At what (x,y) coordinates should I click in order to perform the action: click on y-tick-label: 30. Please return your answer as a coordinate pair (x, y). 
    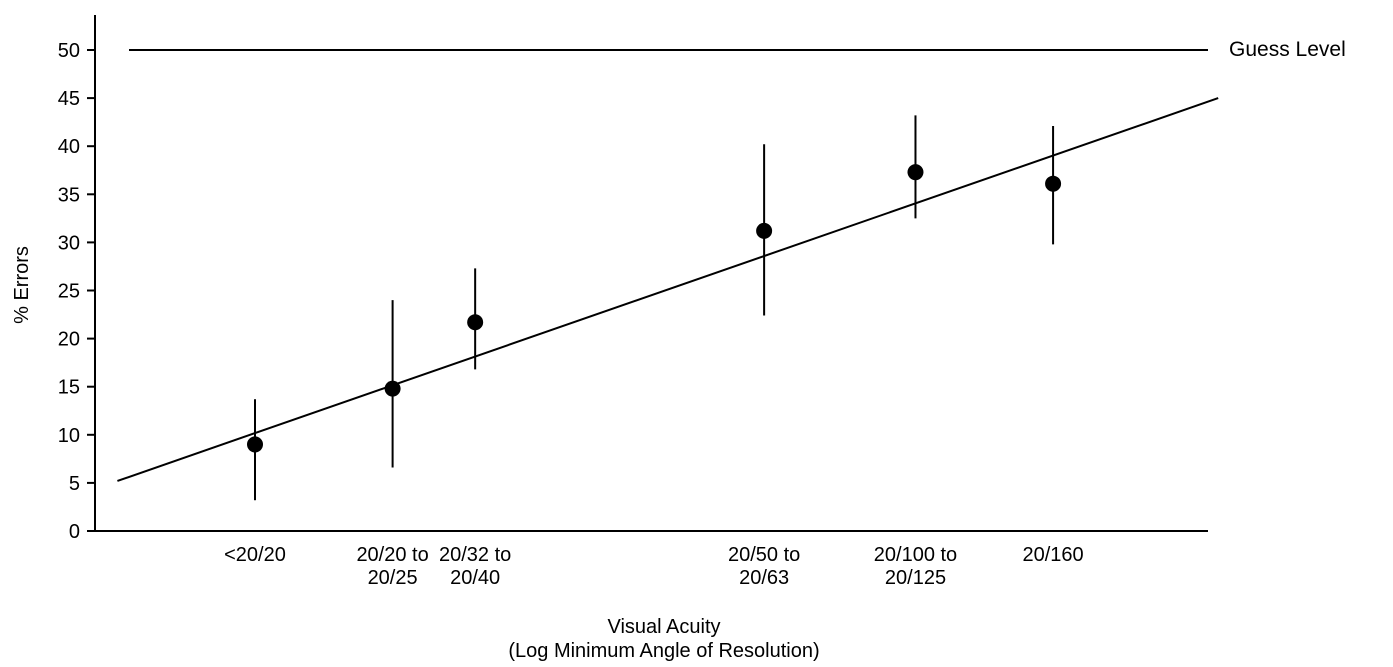
    Looking at the image, I should click on (69, 243).